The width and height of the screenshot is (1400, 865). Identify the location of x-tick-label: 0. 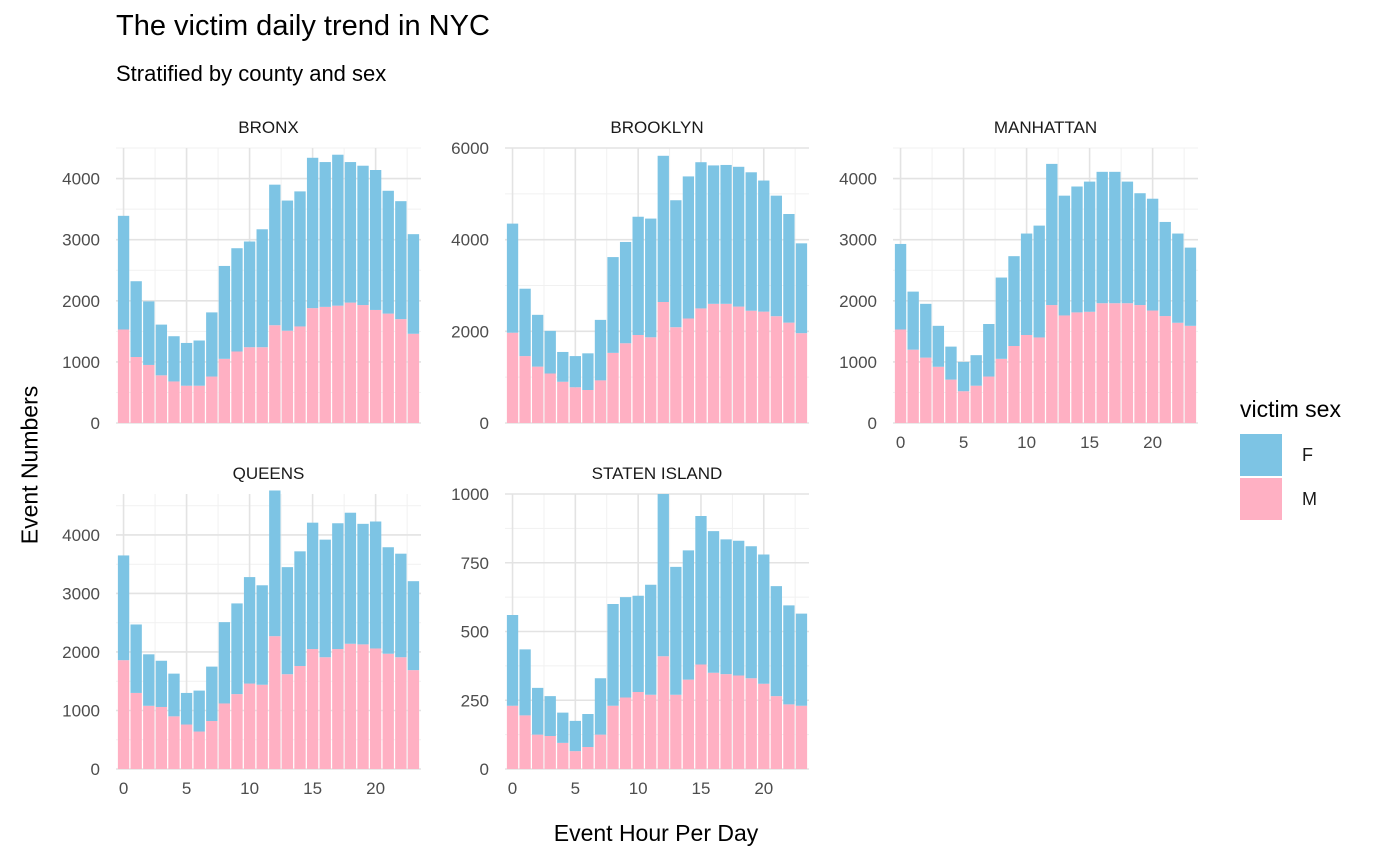
(123, 788).